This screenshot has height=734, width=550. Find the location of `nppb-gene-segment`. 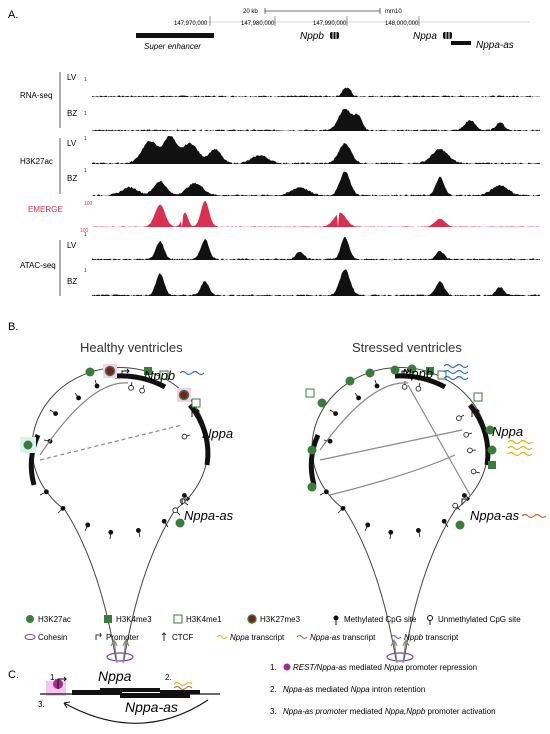

nppb-gene-segment is located at coordinates (420, 381).